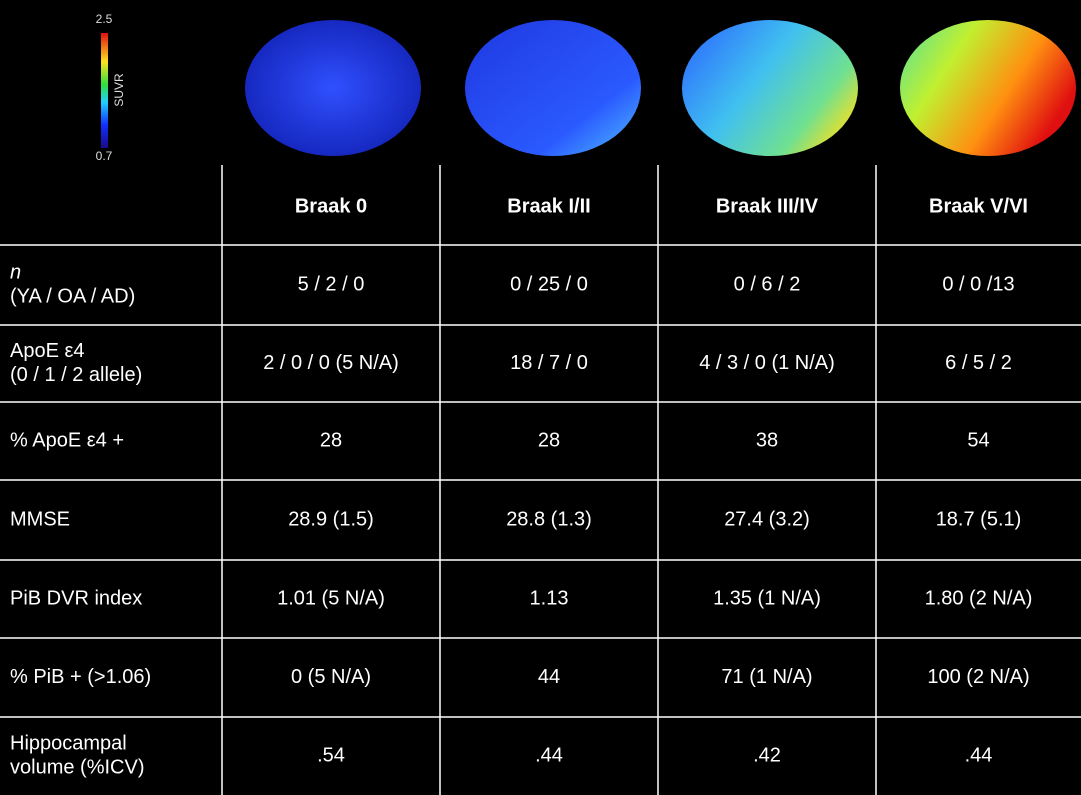  I want to click on cell: 5 / 2 / 0, so click(331, 284).